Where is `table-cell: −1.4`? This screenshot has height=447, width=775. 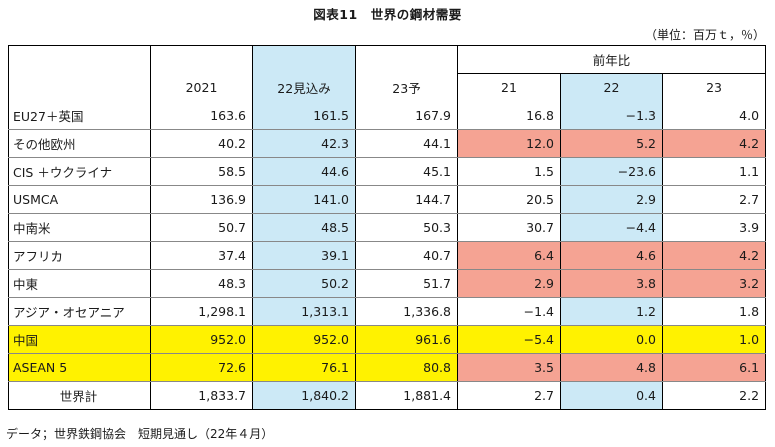 table-cell: −1.4 is located at coordinates (509, 311).